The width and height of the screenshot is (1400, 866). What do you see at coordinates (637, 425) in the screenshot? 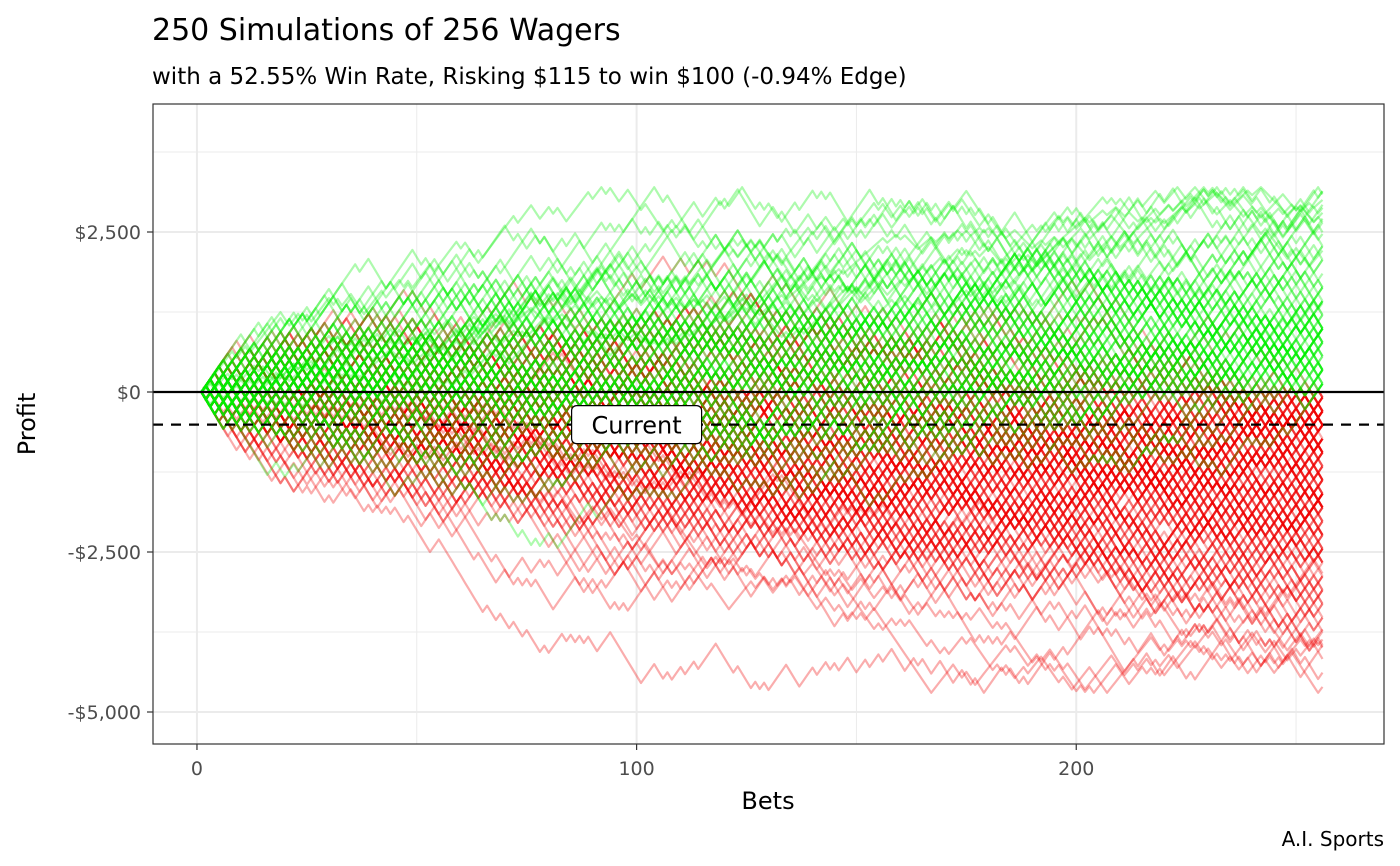
I see `current-label: Current` at bounding box center [637, 425].